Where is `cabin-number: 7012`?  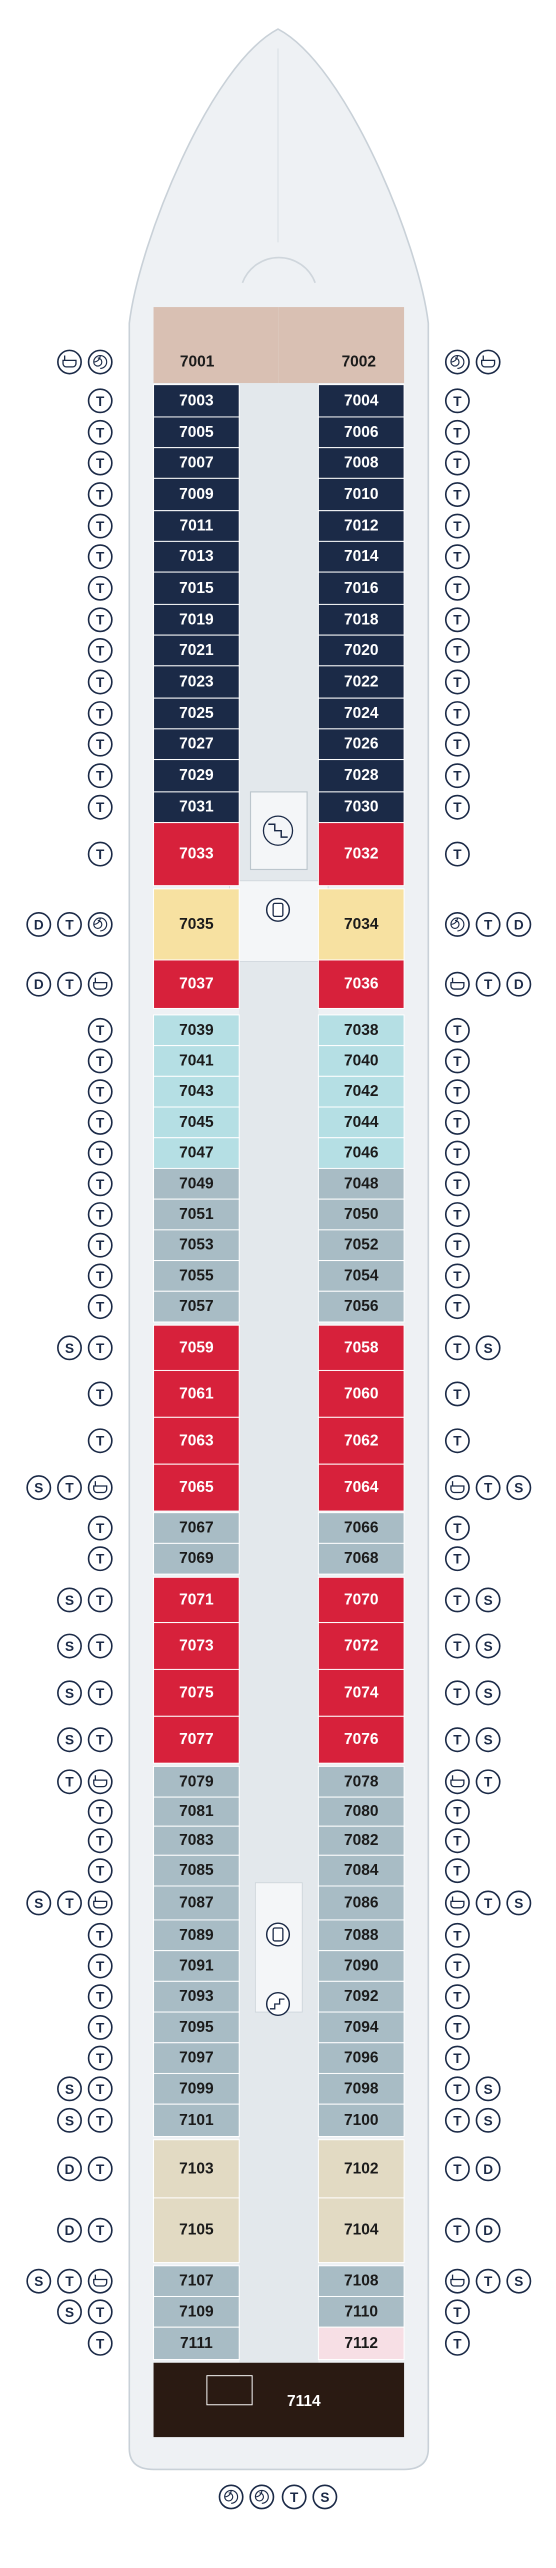 cabin-number: 7012 is located at coordinates (361, 526).